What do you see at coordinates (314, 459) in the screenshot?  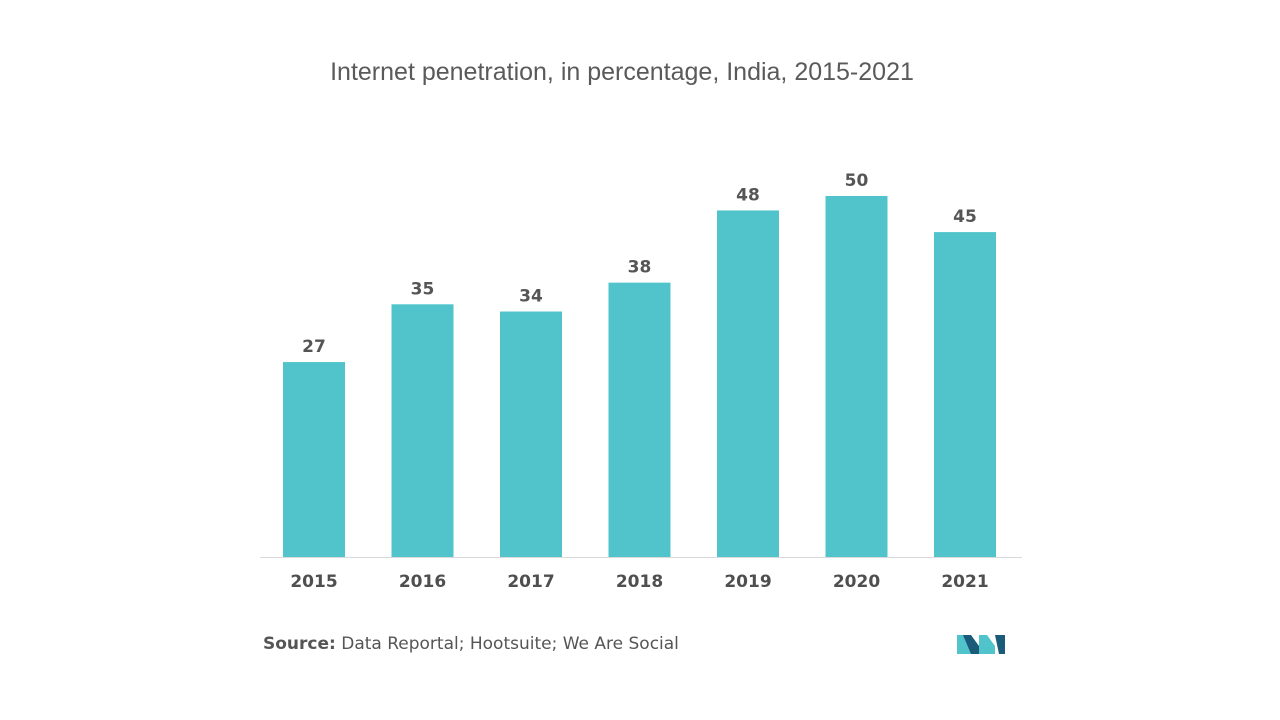 I see `bar-2015` at bounding box center [314, 459].